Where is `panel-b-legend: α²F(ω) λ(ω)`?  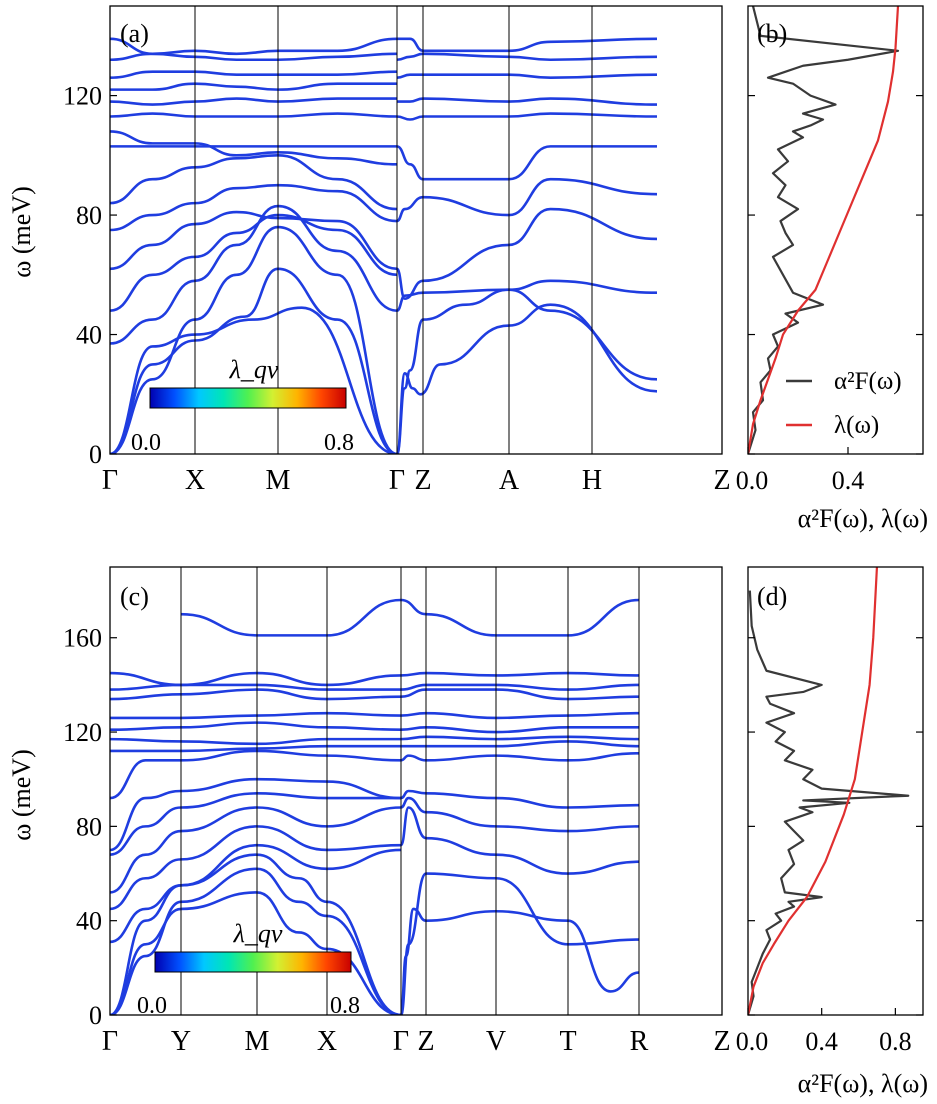 panel-b-legend: α²F(ω) λ(ω) is located at coordinates (844, 403).